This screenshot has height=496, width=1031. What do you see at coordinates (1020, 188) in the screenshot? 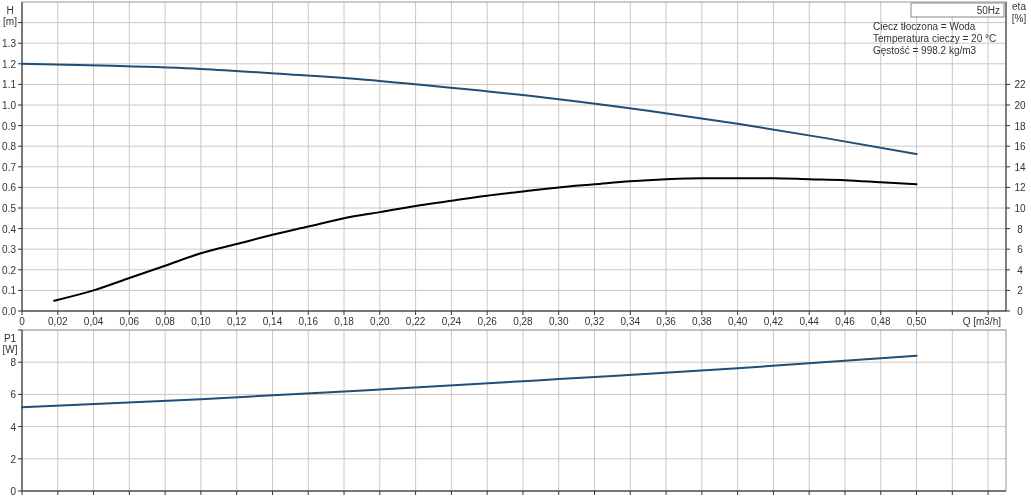
I see `y2-tick-label: 12` at bounding box center [1020, 188].